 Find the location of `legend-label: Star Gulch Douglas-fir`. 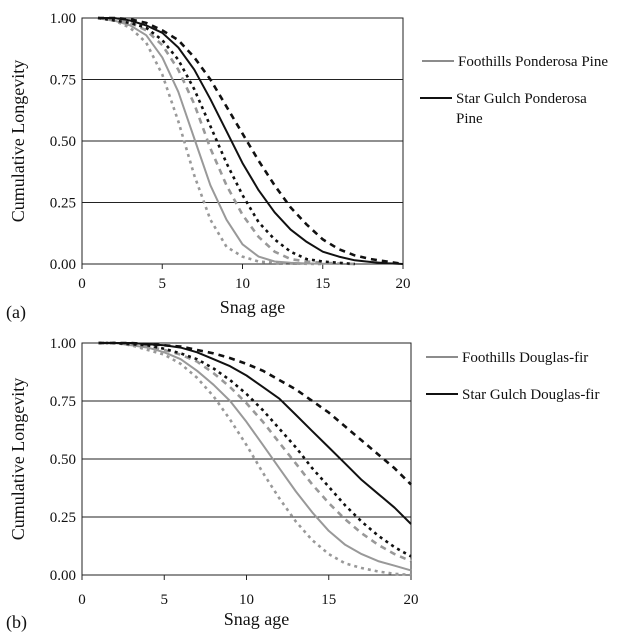

legend-label: Star Gulch Douglas-fir is located at coordinates (530, 395).